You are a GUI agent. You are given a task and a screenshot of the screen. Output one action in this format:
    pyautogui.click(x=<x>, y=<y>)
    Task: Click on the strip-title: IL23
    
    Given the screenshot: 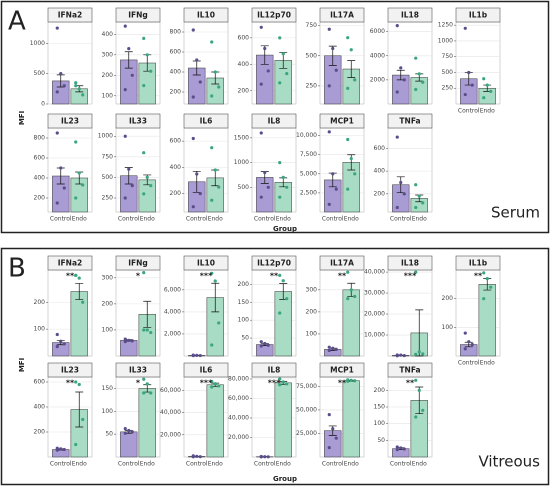 What is the action you would take?
    pyautogui.click(x=70, y=121)
    